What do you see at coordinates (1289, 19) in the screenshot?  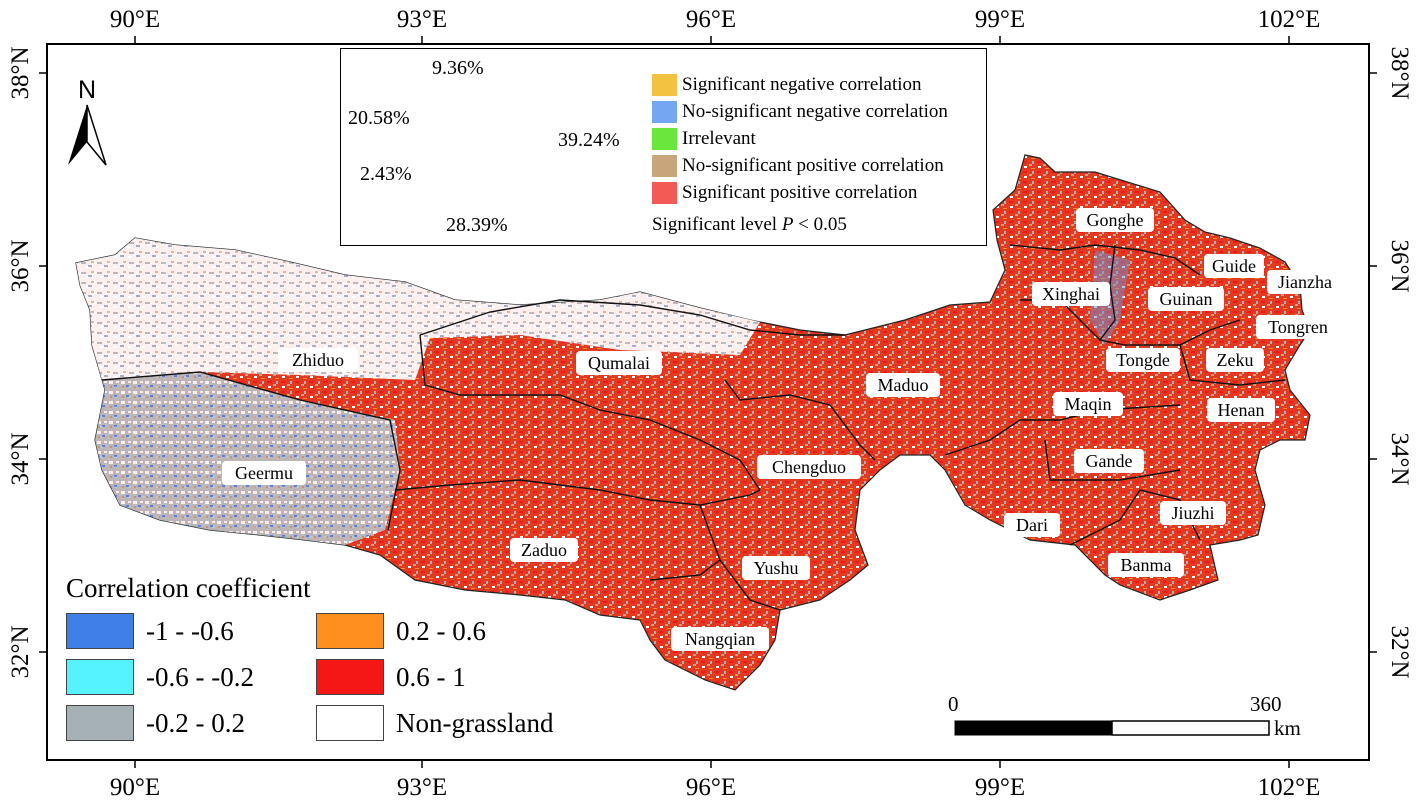 I see `lon-label-top: 102°E` at bounding box center [1289, 19].